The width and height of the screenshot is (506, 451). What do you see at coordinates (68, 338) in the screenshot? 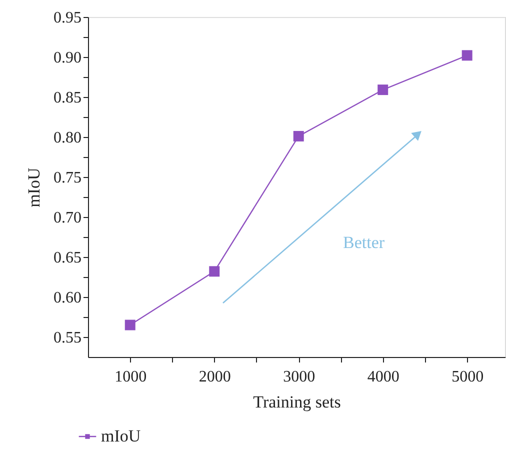
I see `y-tick-label: 0.55` at bounding box center [68, 338].